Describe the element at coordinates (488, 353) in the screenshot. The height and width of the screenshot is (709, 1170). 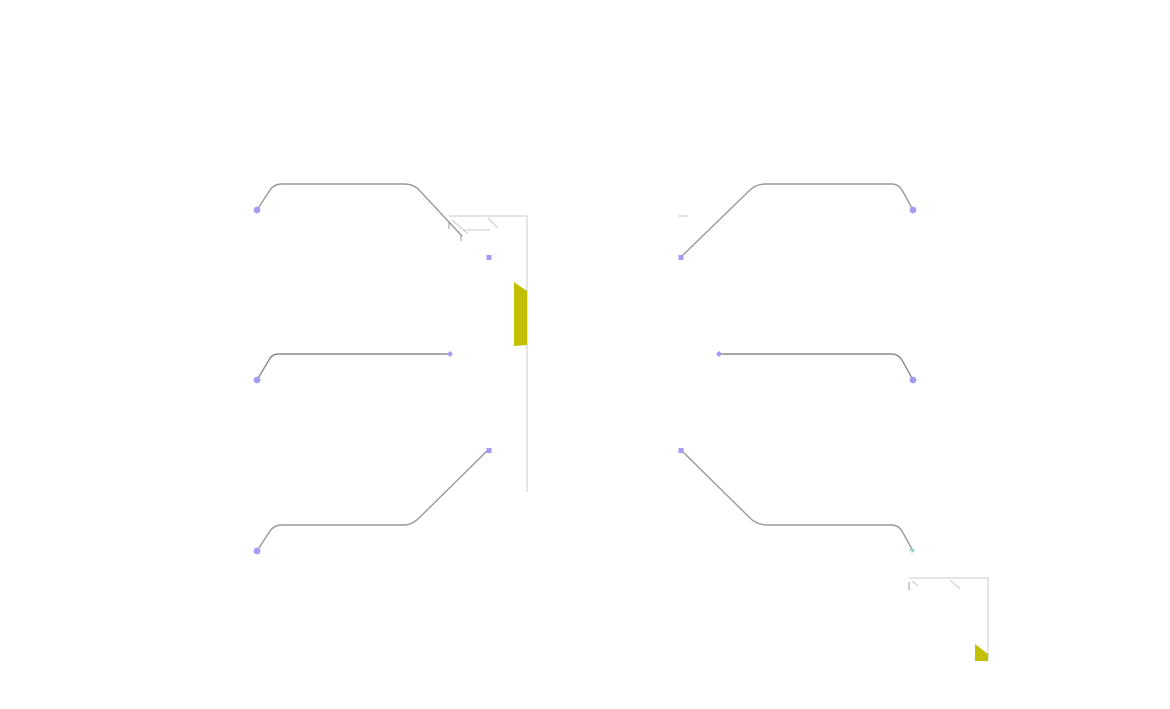
I see `central-frame` at that location.